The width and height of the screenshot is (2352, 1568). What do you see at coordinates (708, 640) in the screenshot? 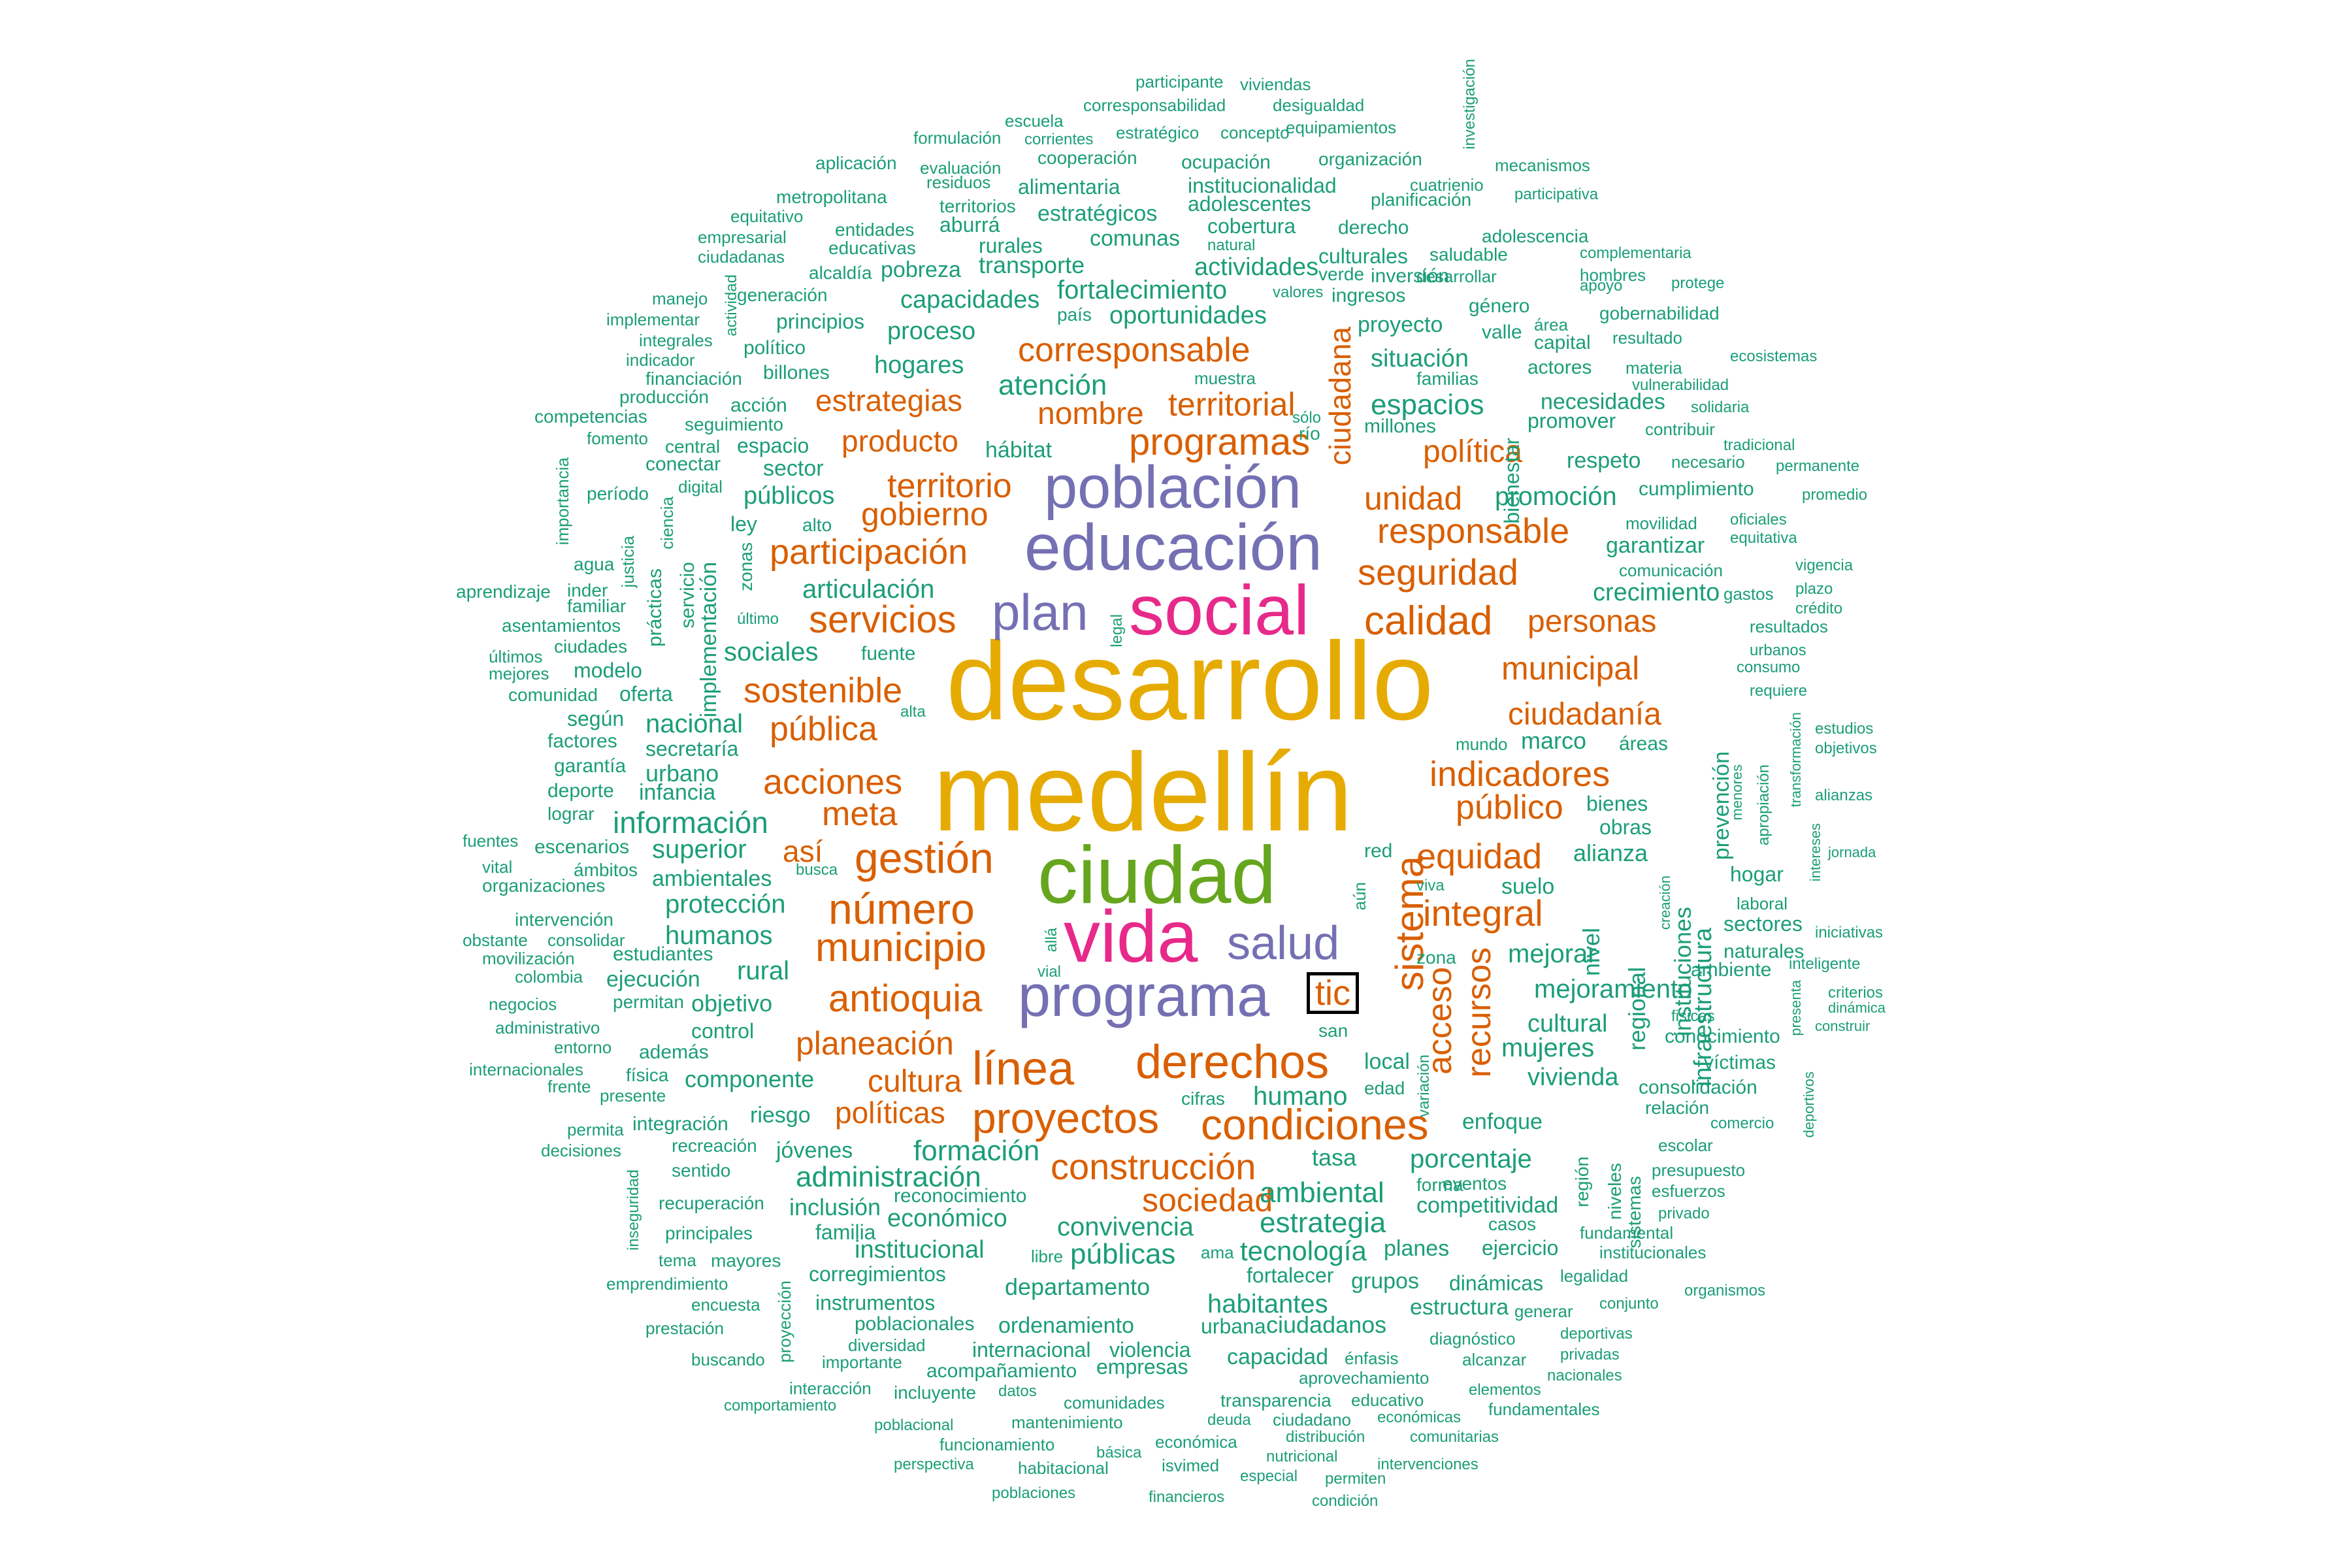
I see `word-implementacion: implementación` at bounding box center [708, 640].